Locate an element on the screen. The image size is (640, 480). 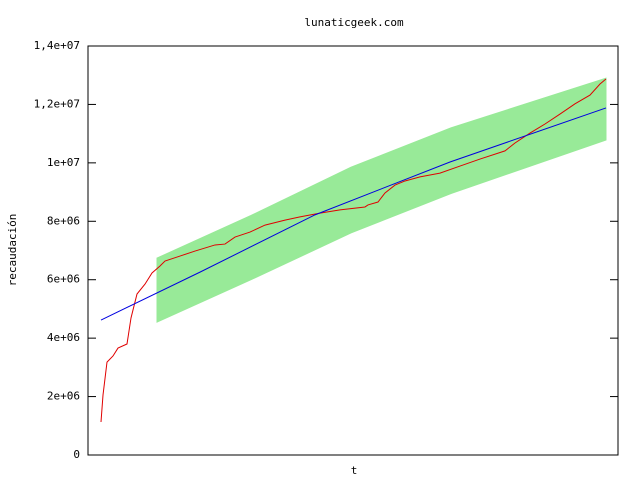
y-axis-label: recaudación is located at coordinates (12, 250).